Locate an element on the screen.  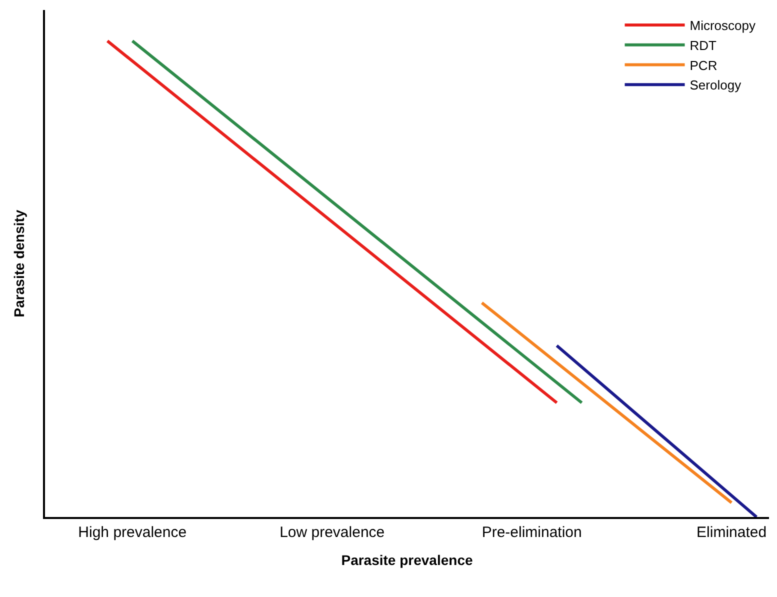
legend-label: RDT is located at coordinates (703, 45).